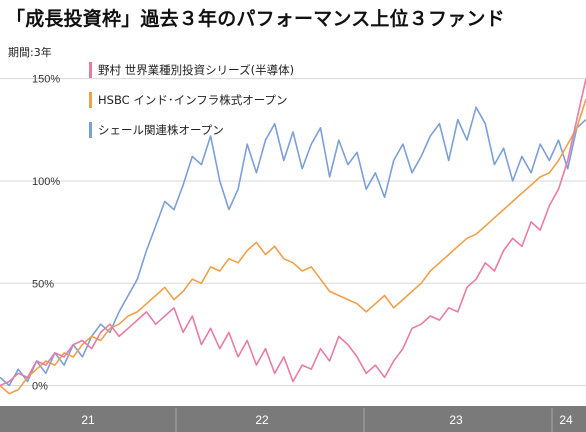 The height and width of the screenshot is (432, 586). Describe the element at coordinates (46, 182) in the screenshot. I see `y-tick-label: 100%` at that location.